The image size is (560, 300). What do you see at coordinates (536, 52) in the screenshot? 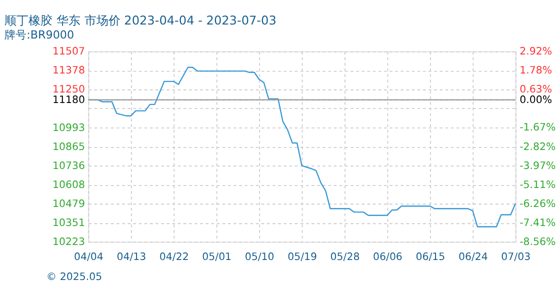
I see `y2-tick-label: 2.92%` at bounding box center [536, 52].